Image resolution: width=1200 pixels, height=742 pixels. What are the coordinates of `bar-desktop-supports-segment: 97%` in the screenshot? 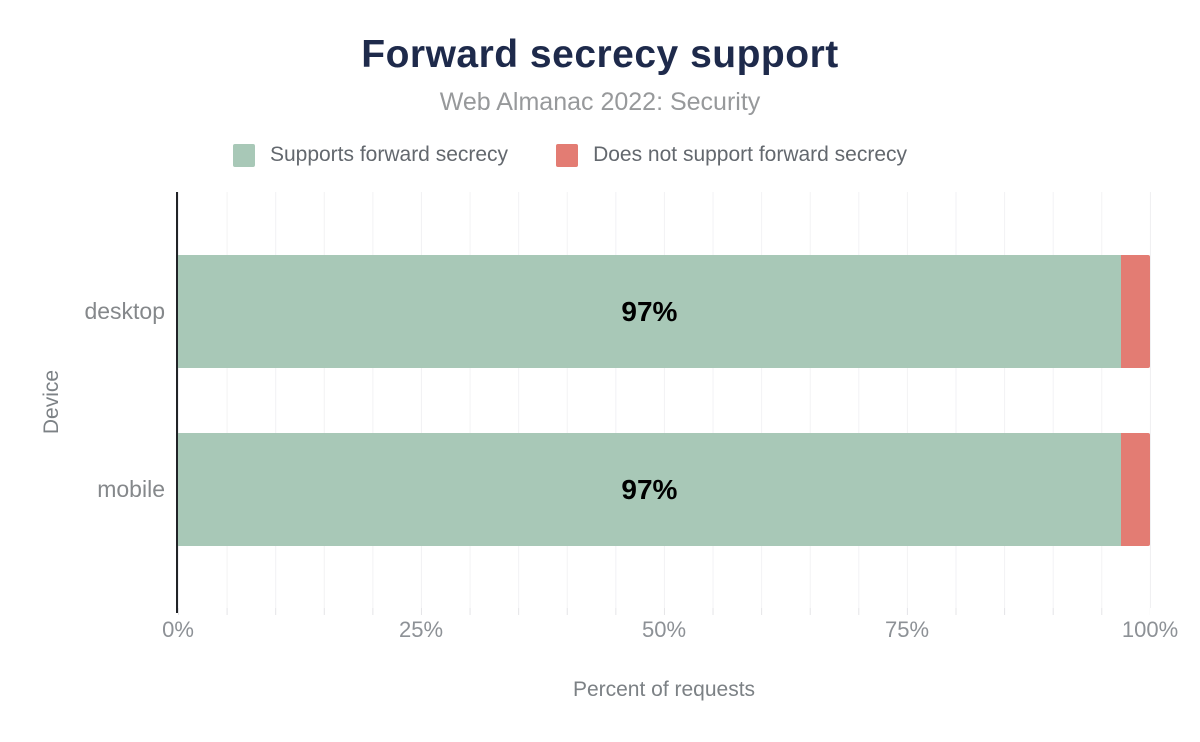 It's located at (649, 311).